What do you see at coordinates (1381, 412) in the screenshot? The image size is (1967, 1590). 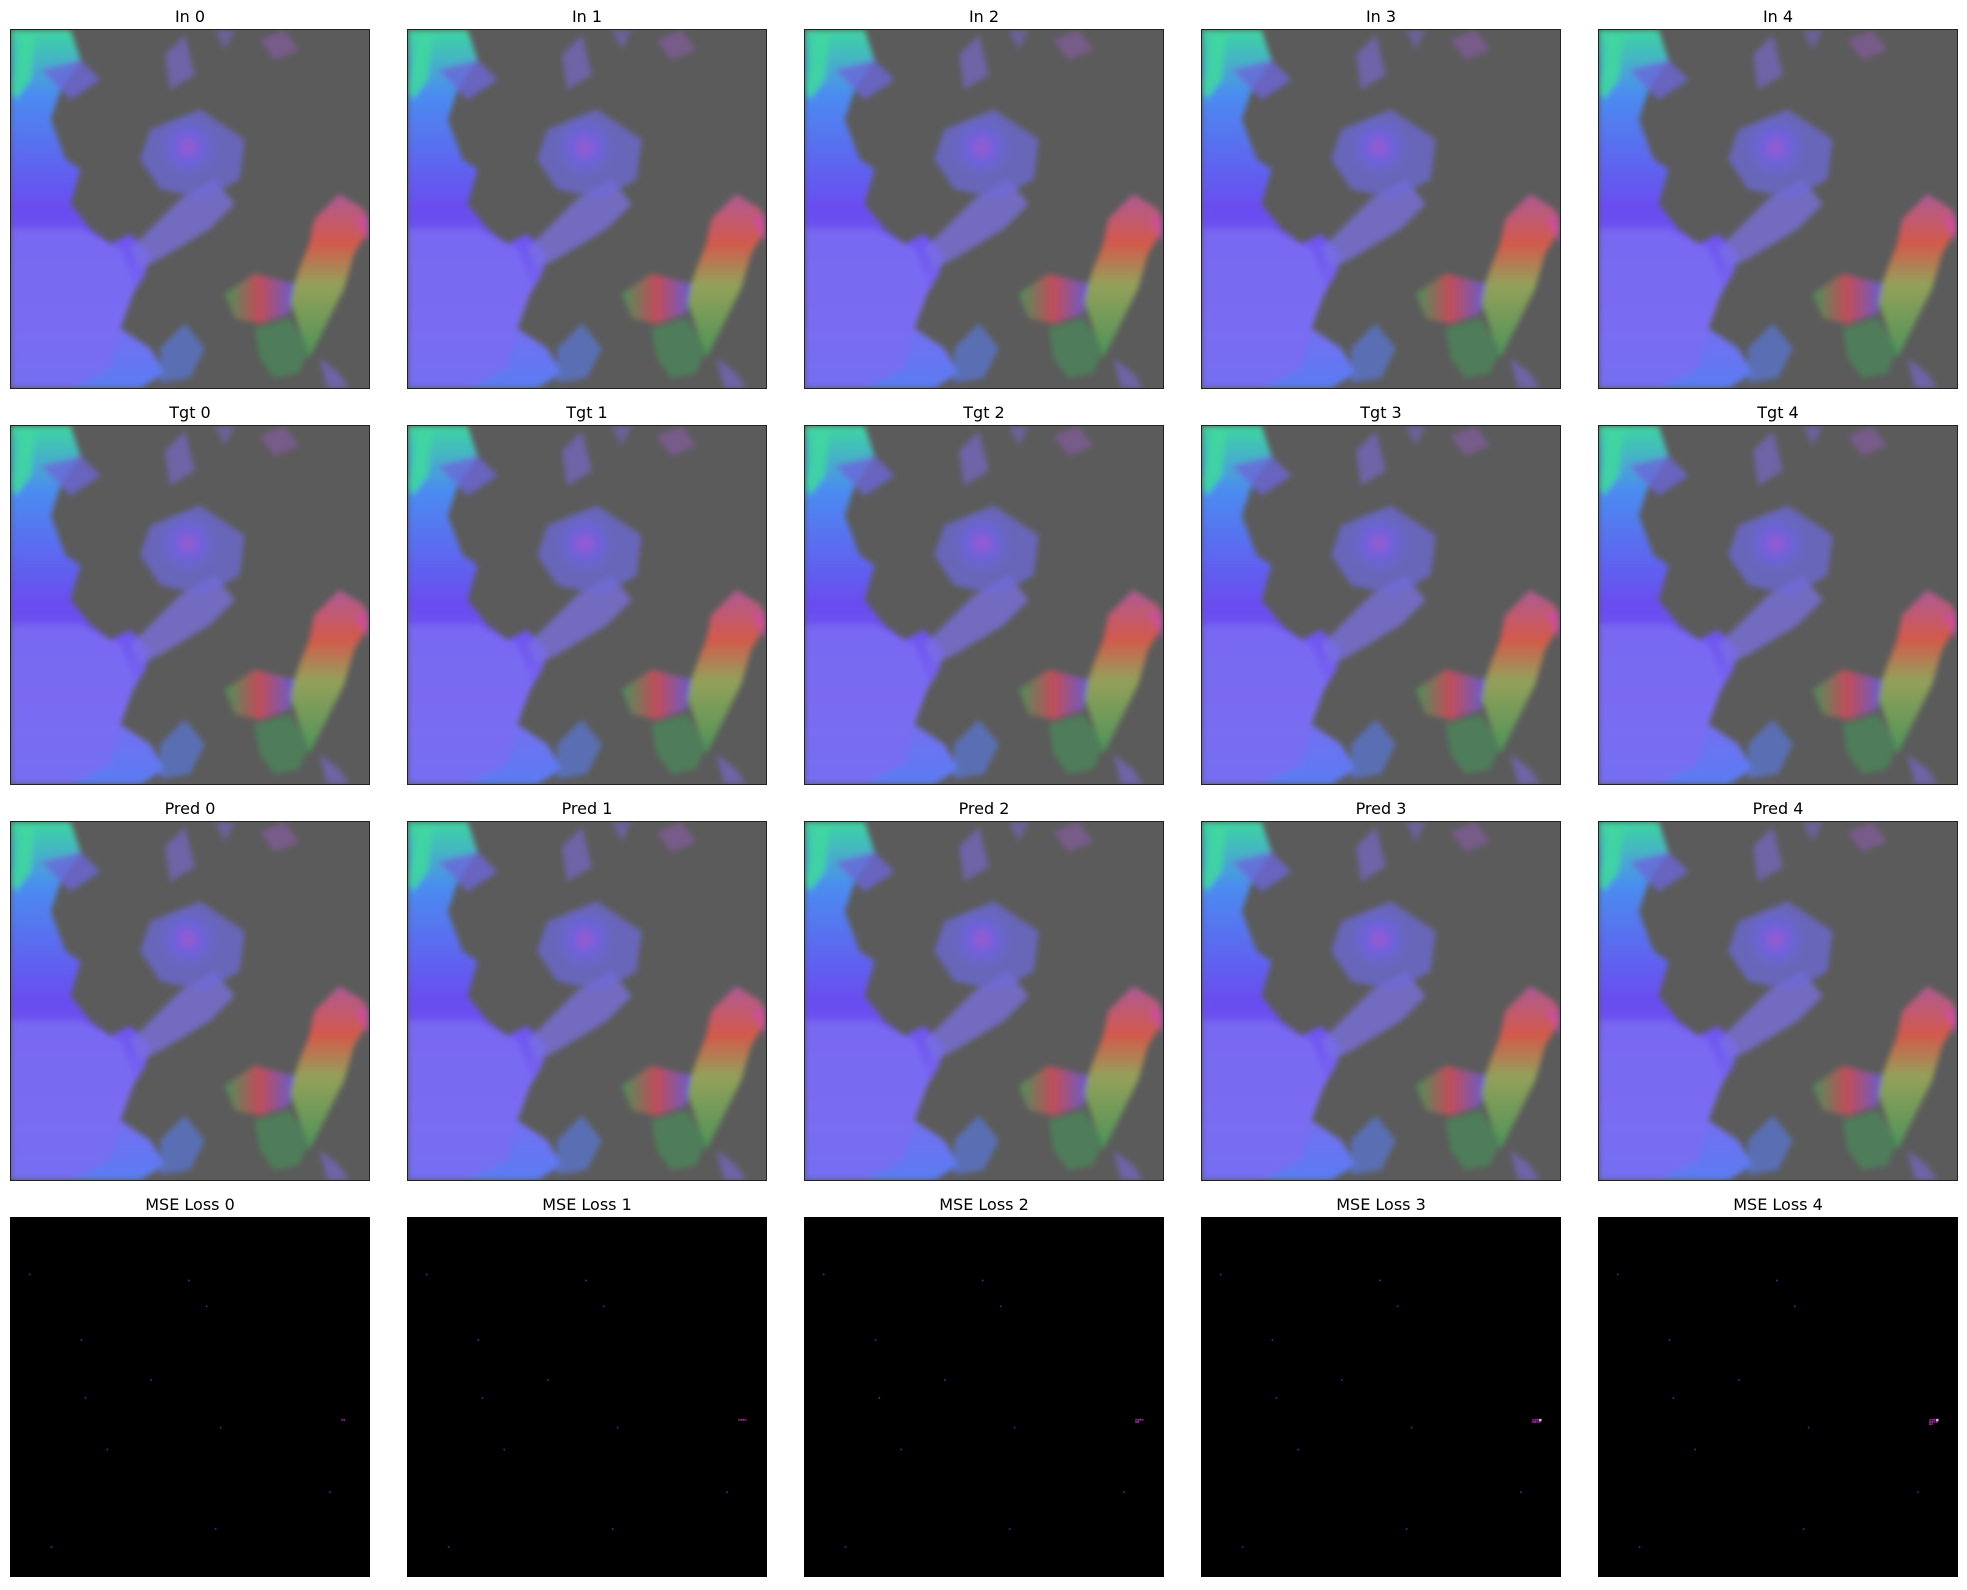 I see `tgt-title-3: Tgt 3` at bounding box center [1381, 412].